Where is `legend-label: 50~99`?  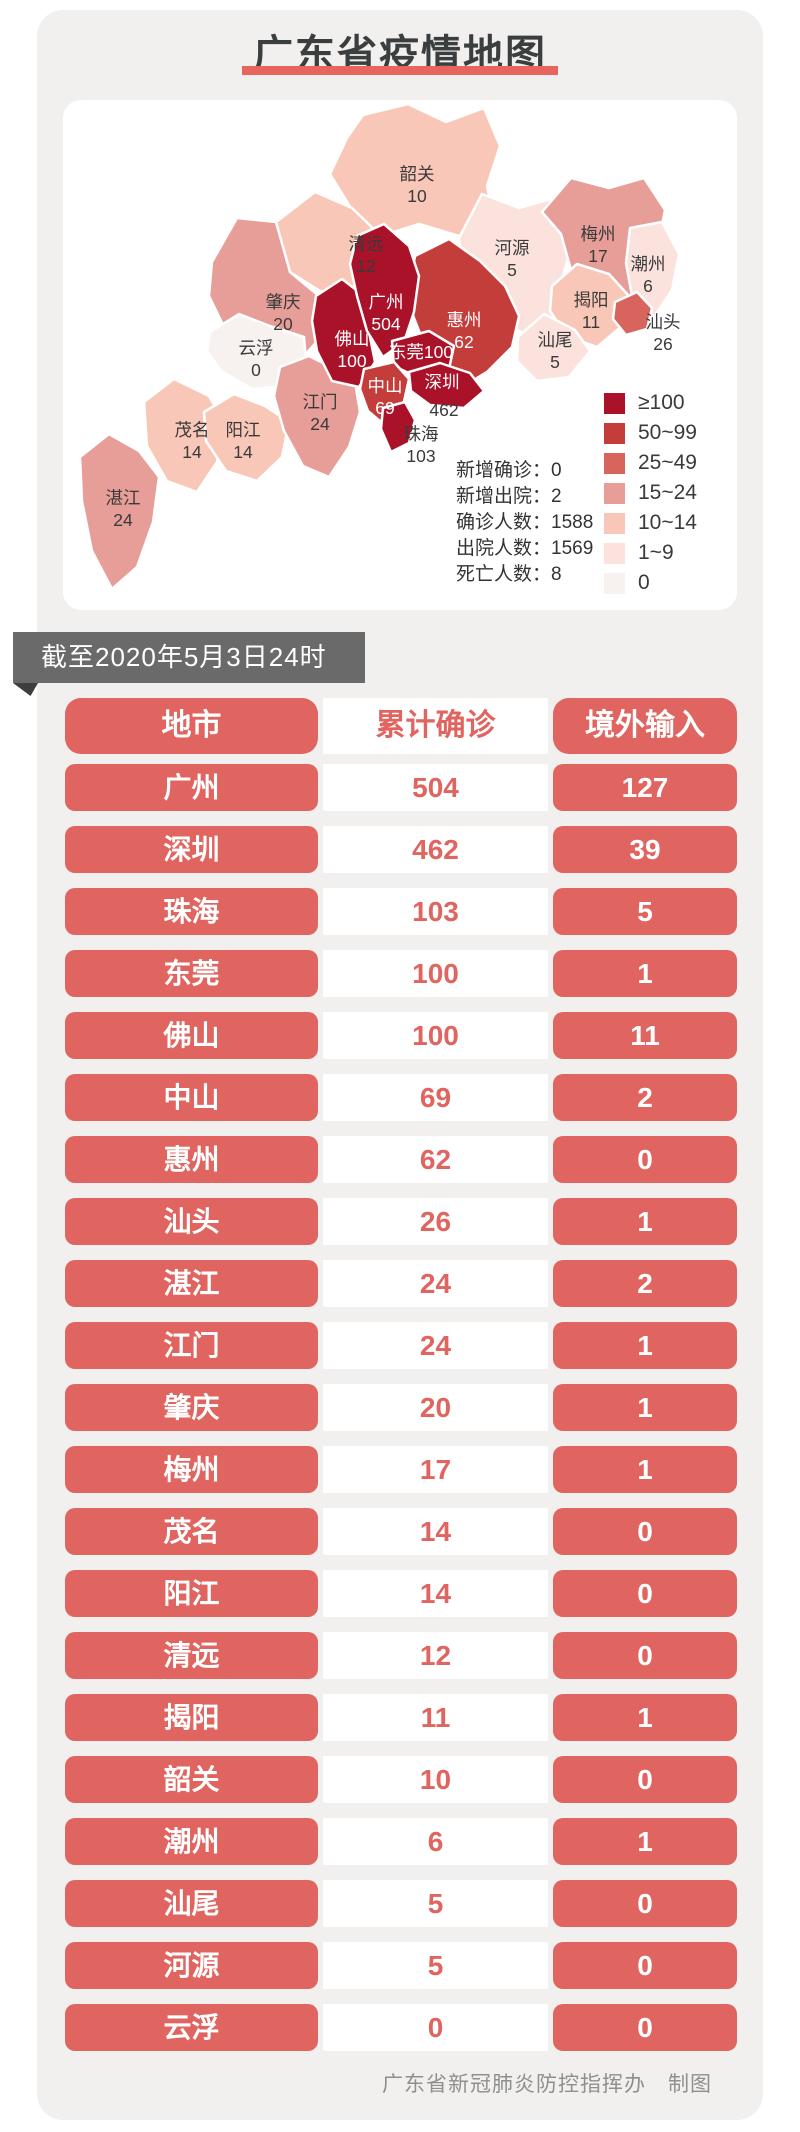
legend-label: 50~99 is located at coordinates (667, 432).